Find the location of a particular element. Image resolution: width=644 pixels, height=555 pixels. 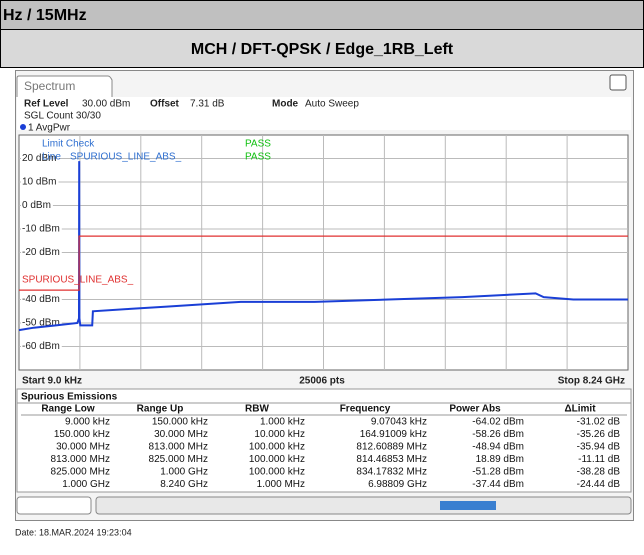

table-cell: 1.000 kHz is located at coordinates (282, 422).